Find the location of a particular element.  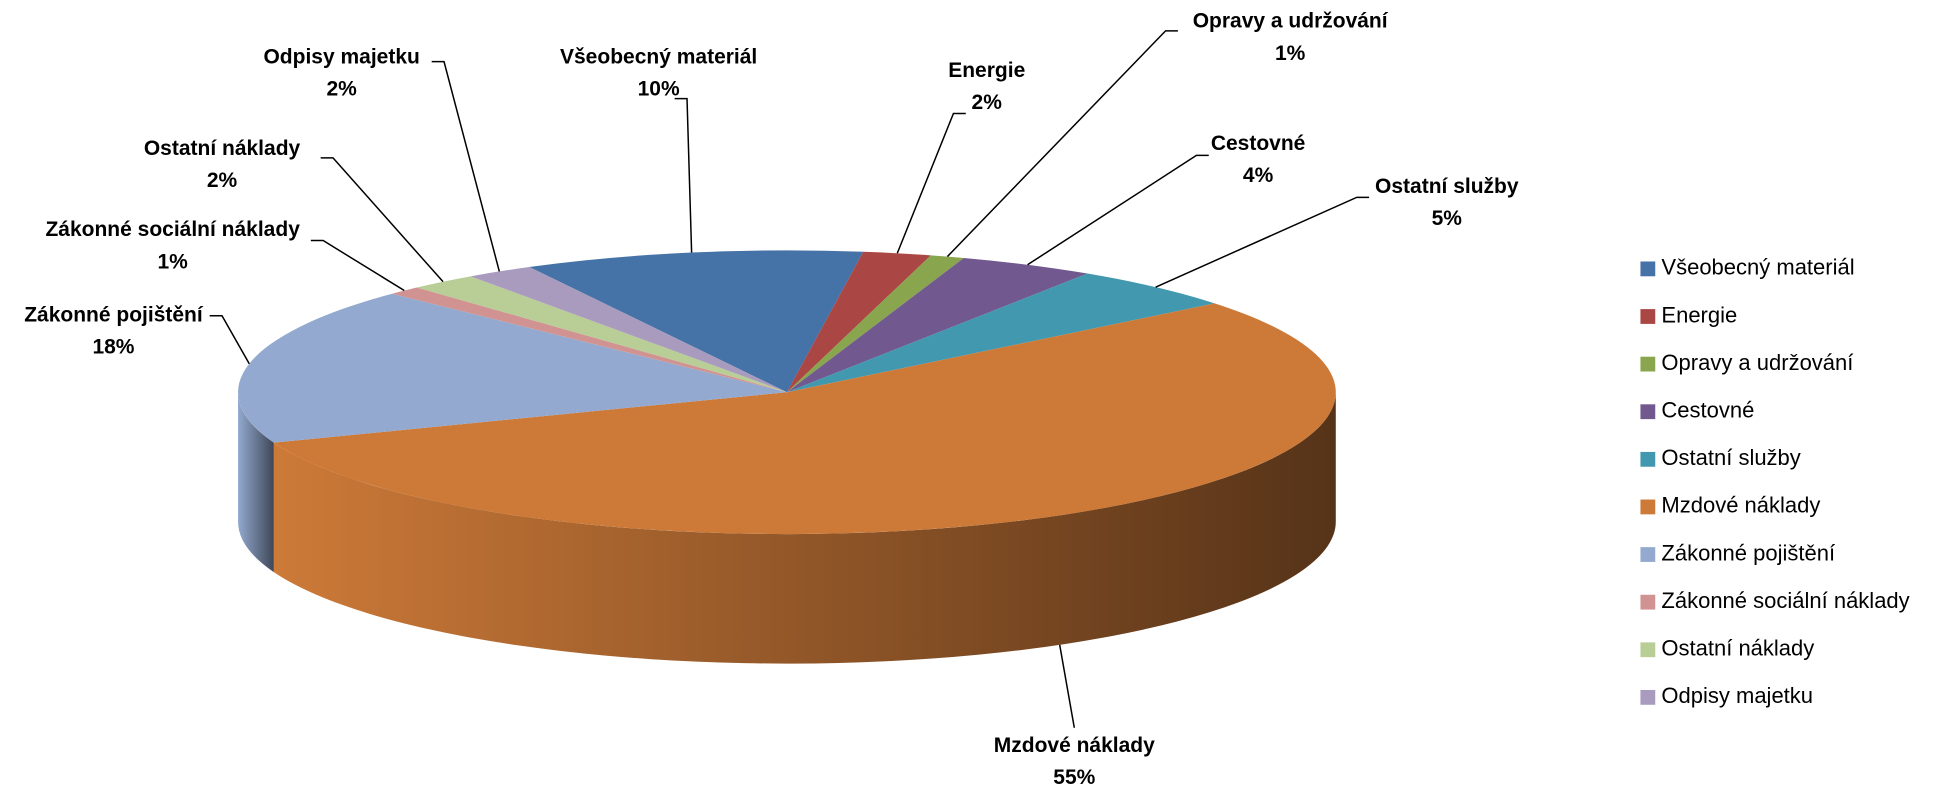

data-label-name: Zákonné pojištění is located at coordinates (114, 314).